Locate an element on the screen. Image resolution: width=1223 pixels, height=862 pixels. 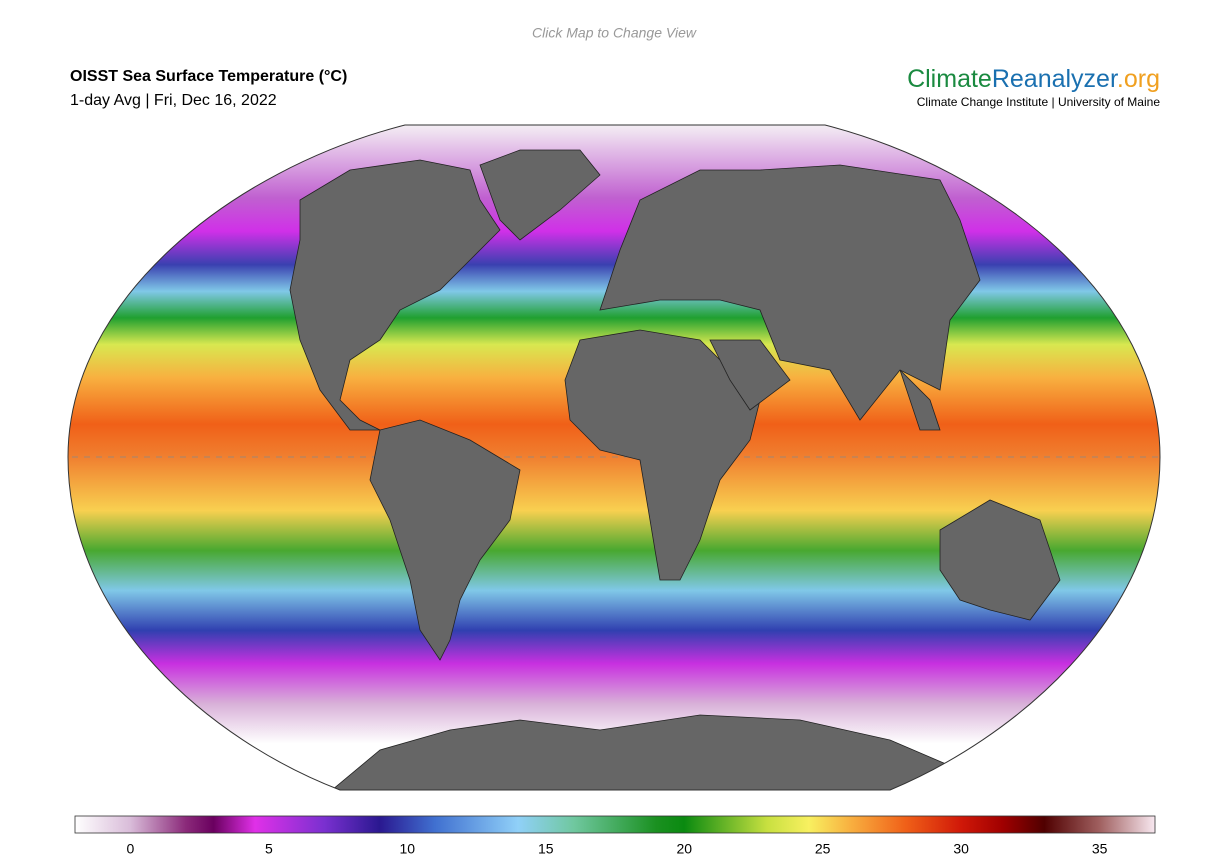
colorbar-tick-label: 5 is located at coordinates (269, 849).